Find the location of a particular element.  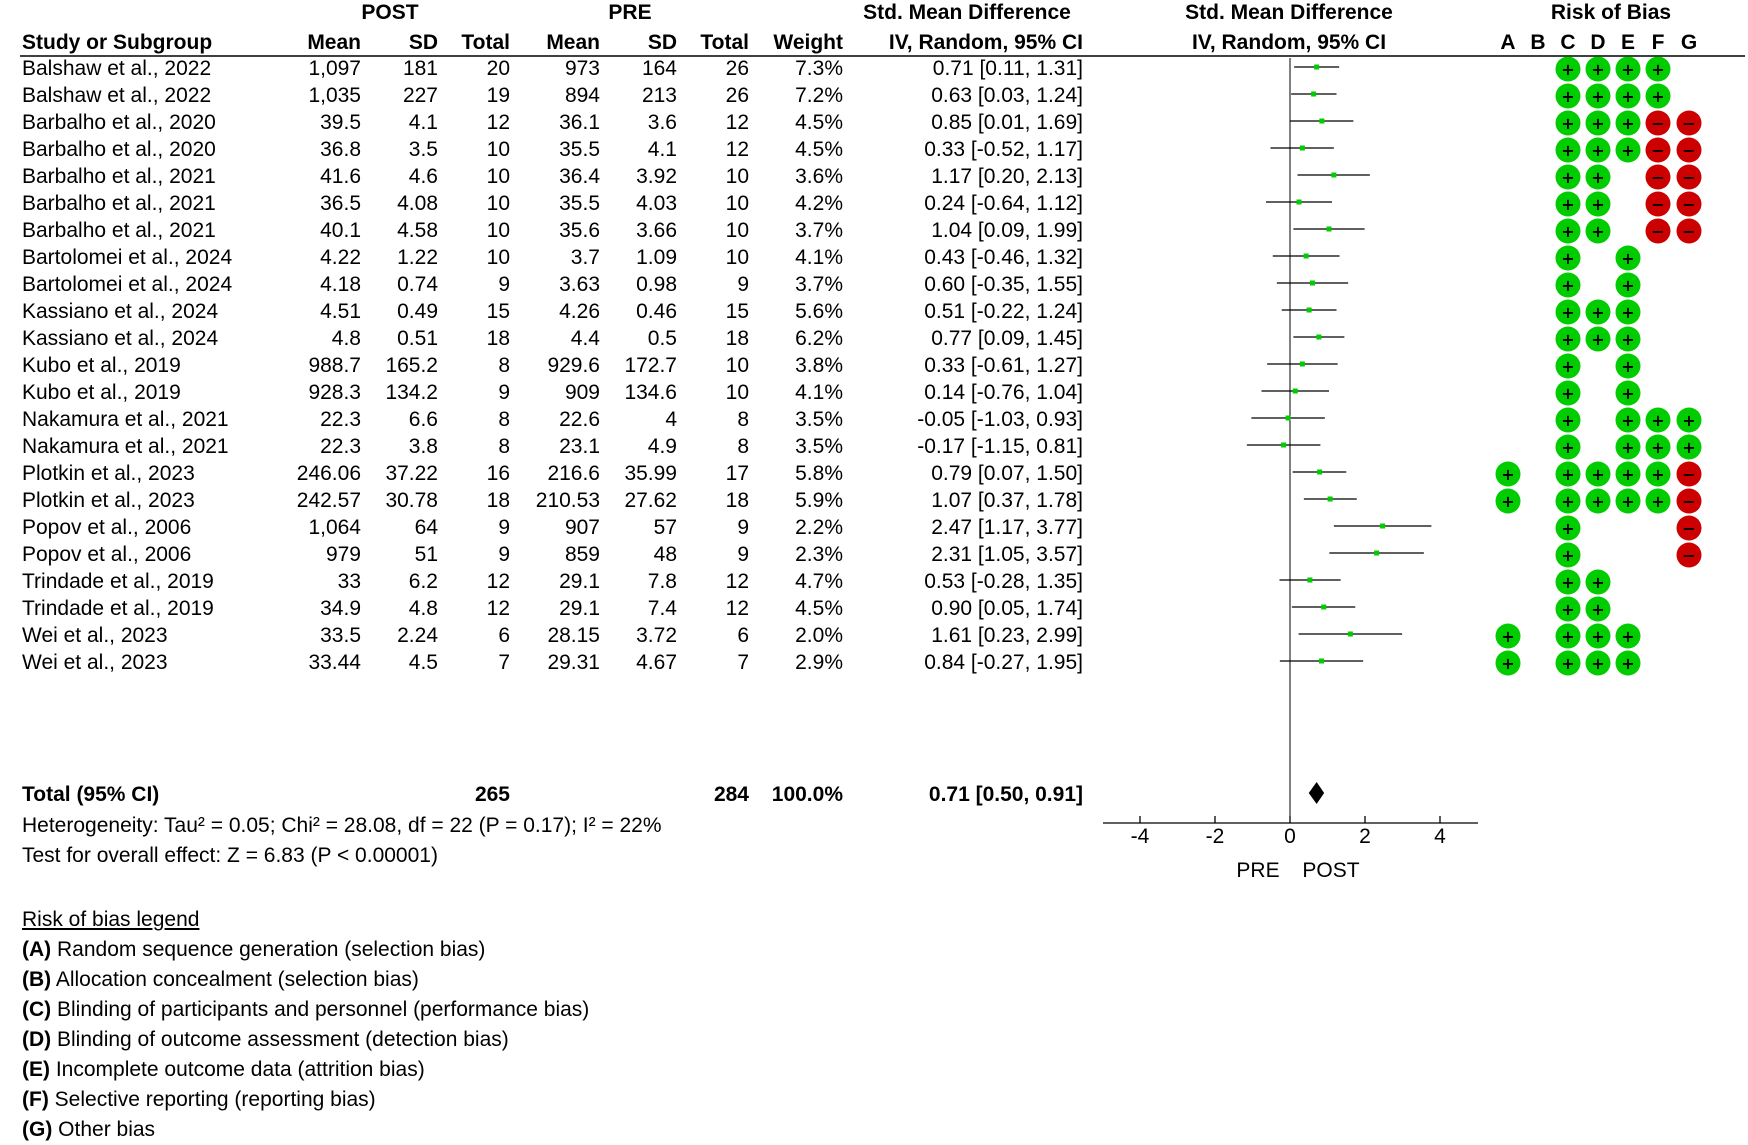

rob-high-risk-icon: − is located at coordinates (1658, 177).